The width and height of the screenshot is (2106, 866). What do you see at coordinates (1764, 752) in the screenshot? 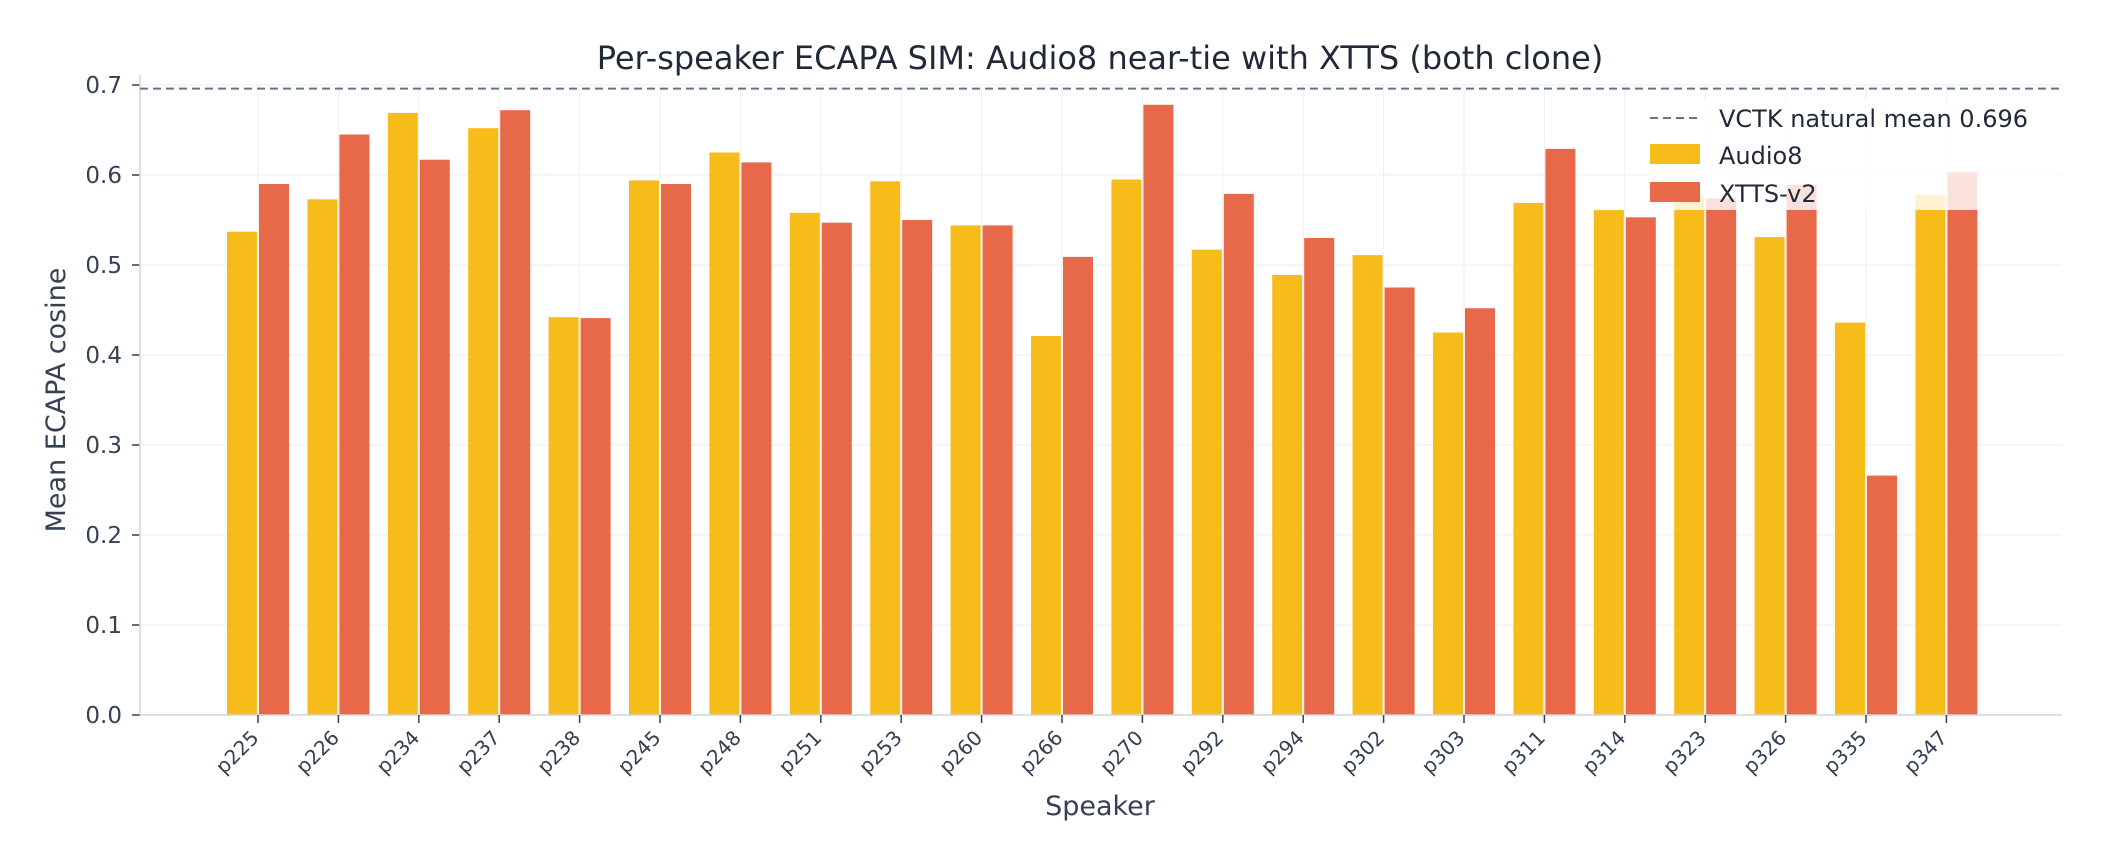
I see `x-tick-label: p326` at bounding box center [1764, 752].